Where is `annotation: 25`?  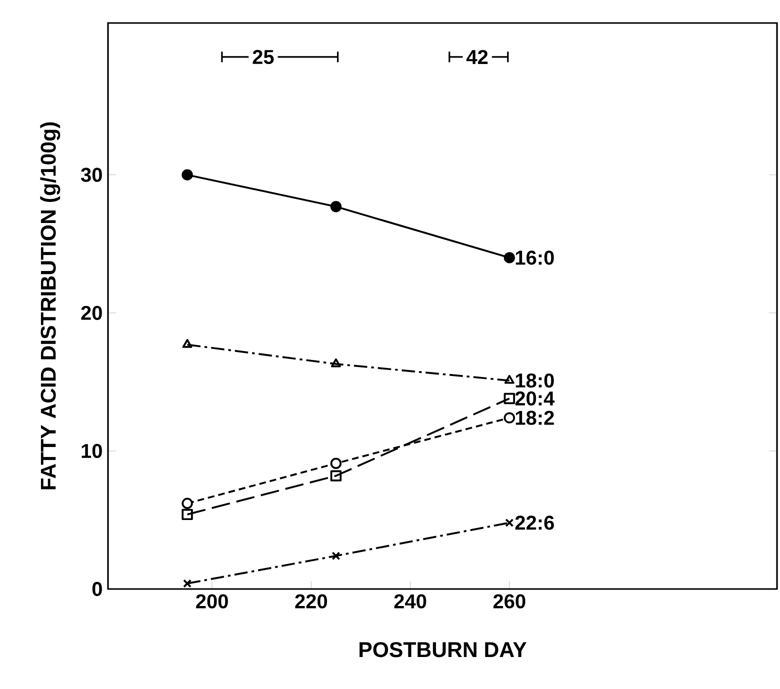
annotation: 25 is located at coordinates (263, 57).